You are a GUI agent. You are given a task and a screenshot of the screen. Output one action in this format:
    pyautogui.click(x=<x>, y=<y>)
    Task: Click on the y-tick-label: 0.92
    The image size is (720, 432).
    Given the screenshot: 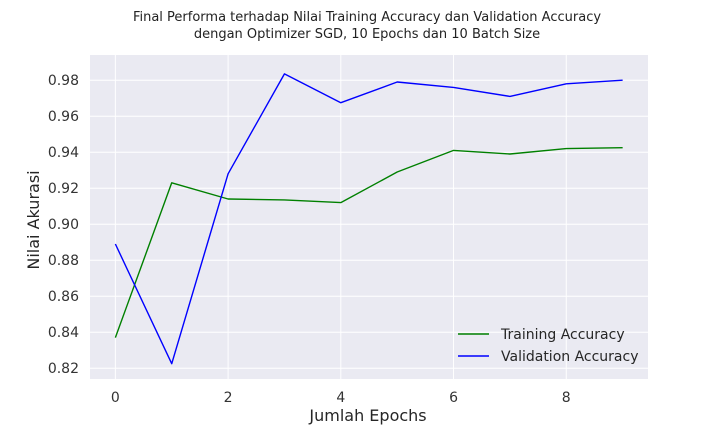 What is the action you would take?
    pyautogui.click(x=63, y=189)
    